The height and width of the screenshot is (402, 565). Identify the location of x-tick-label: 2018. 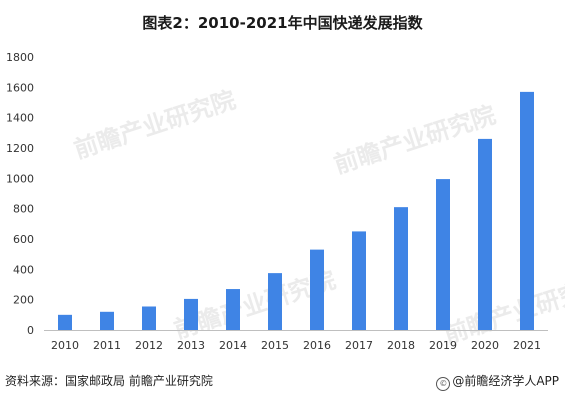
(401, 345).